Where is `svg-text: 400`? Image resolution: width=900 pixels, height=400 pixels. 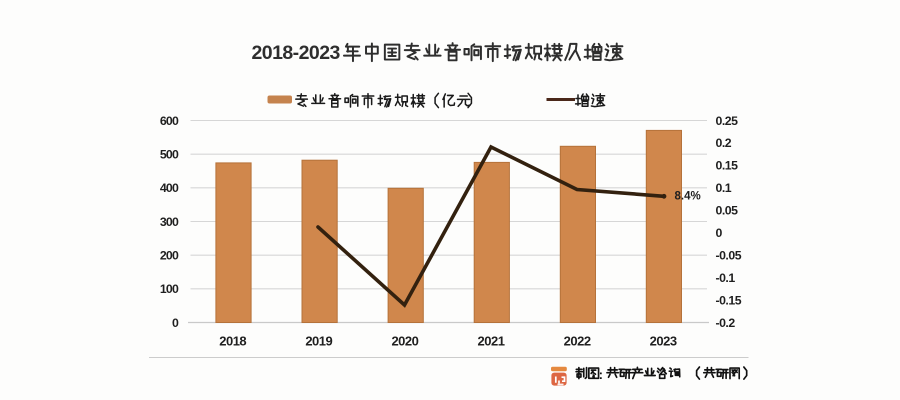
svg-text: 400 is located at coordinates (169, 188).